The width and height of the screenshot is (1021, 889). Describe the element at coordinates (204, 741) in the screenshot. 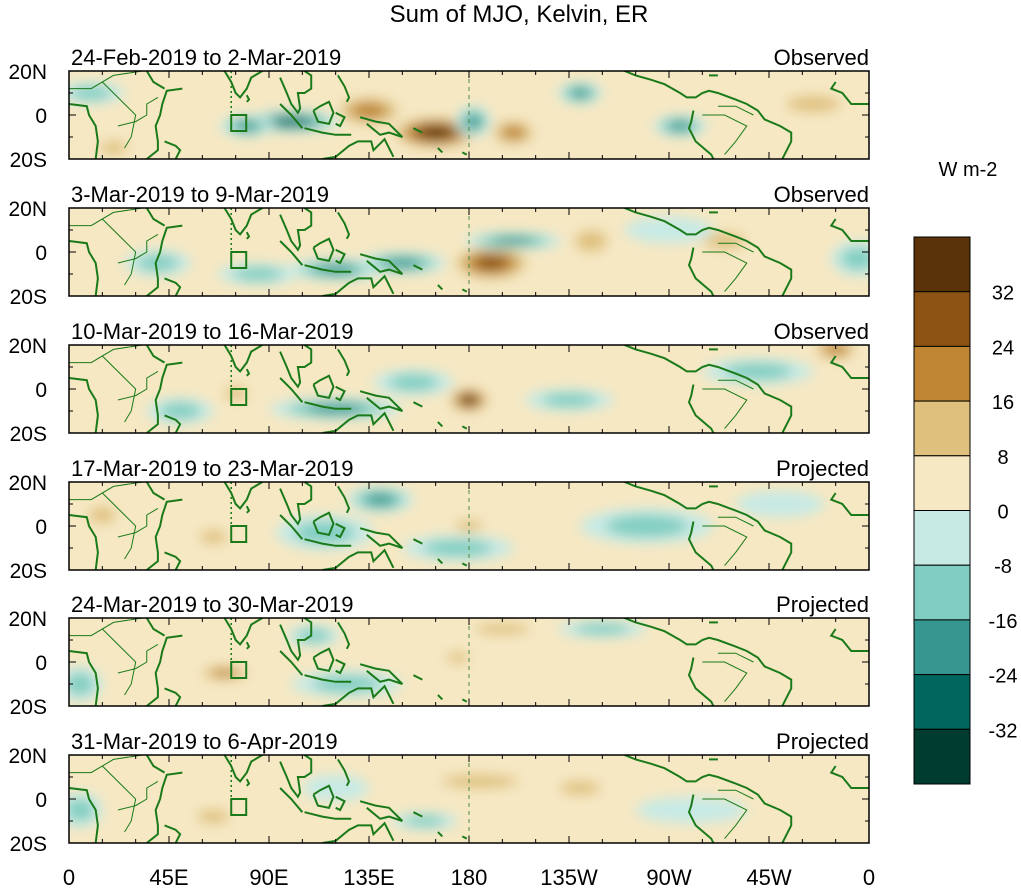

I see `panel-date-range: 31-Mar-2019 to 6-Apr-2019` at that location.